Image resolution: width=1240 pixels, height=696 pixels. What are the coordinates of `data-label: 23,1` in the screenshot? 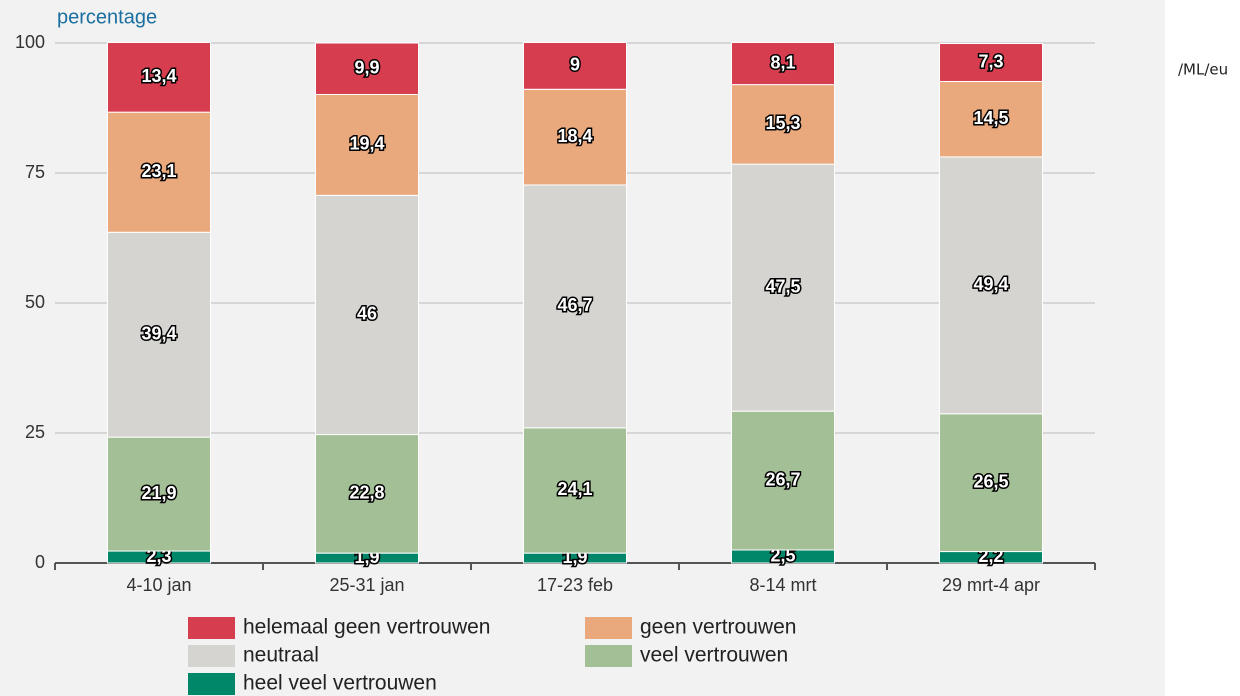 It's located at (158, 171).